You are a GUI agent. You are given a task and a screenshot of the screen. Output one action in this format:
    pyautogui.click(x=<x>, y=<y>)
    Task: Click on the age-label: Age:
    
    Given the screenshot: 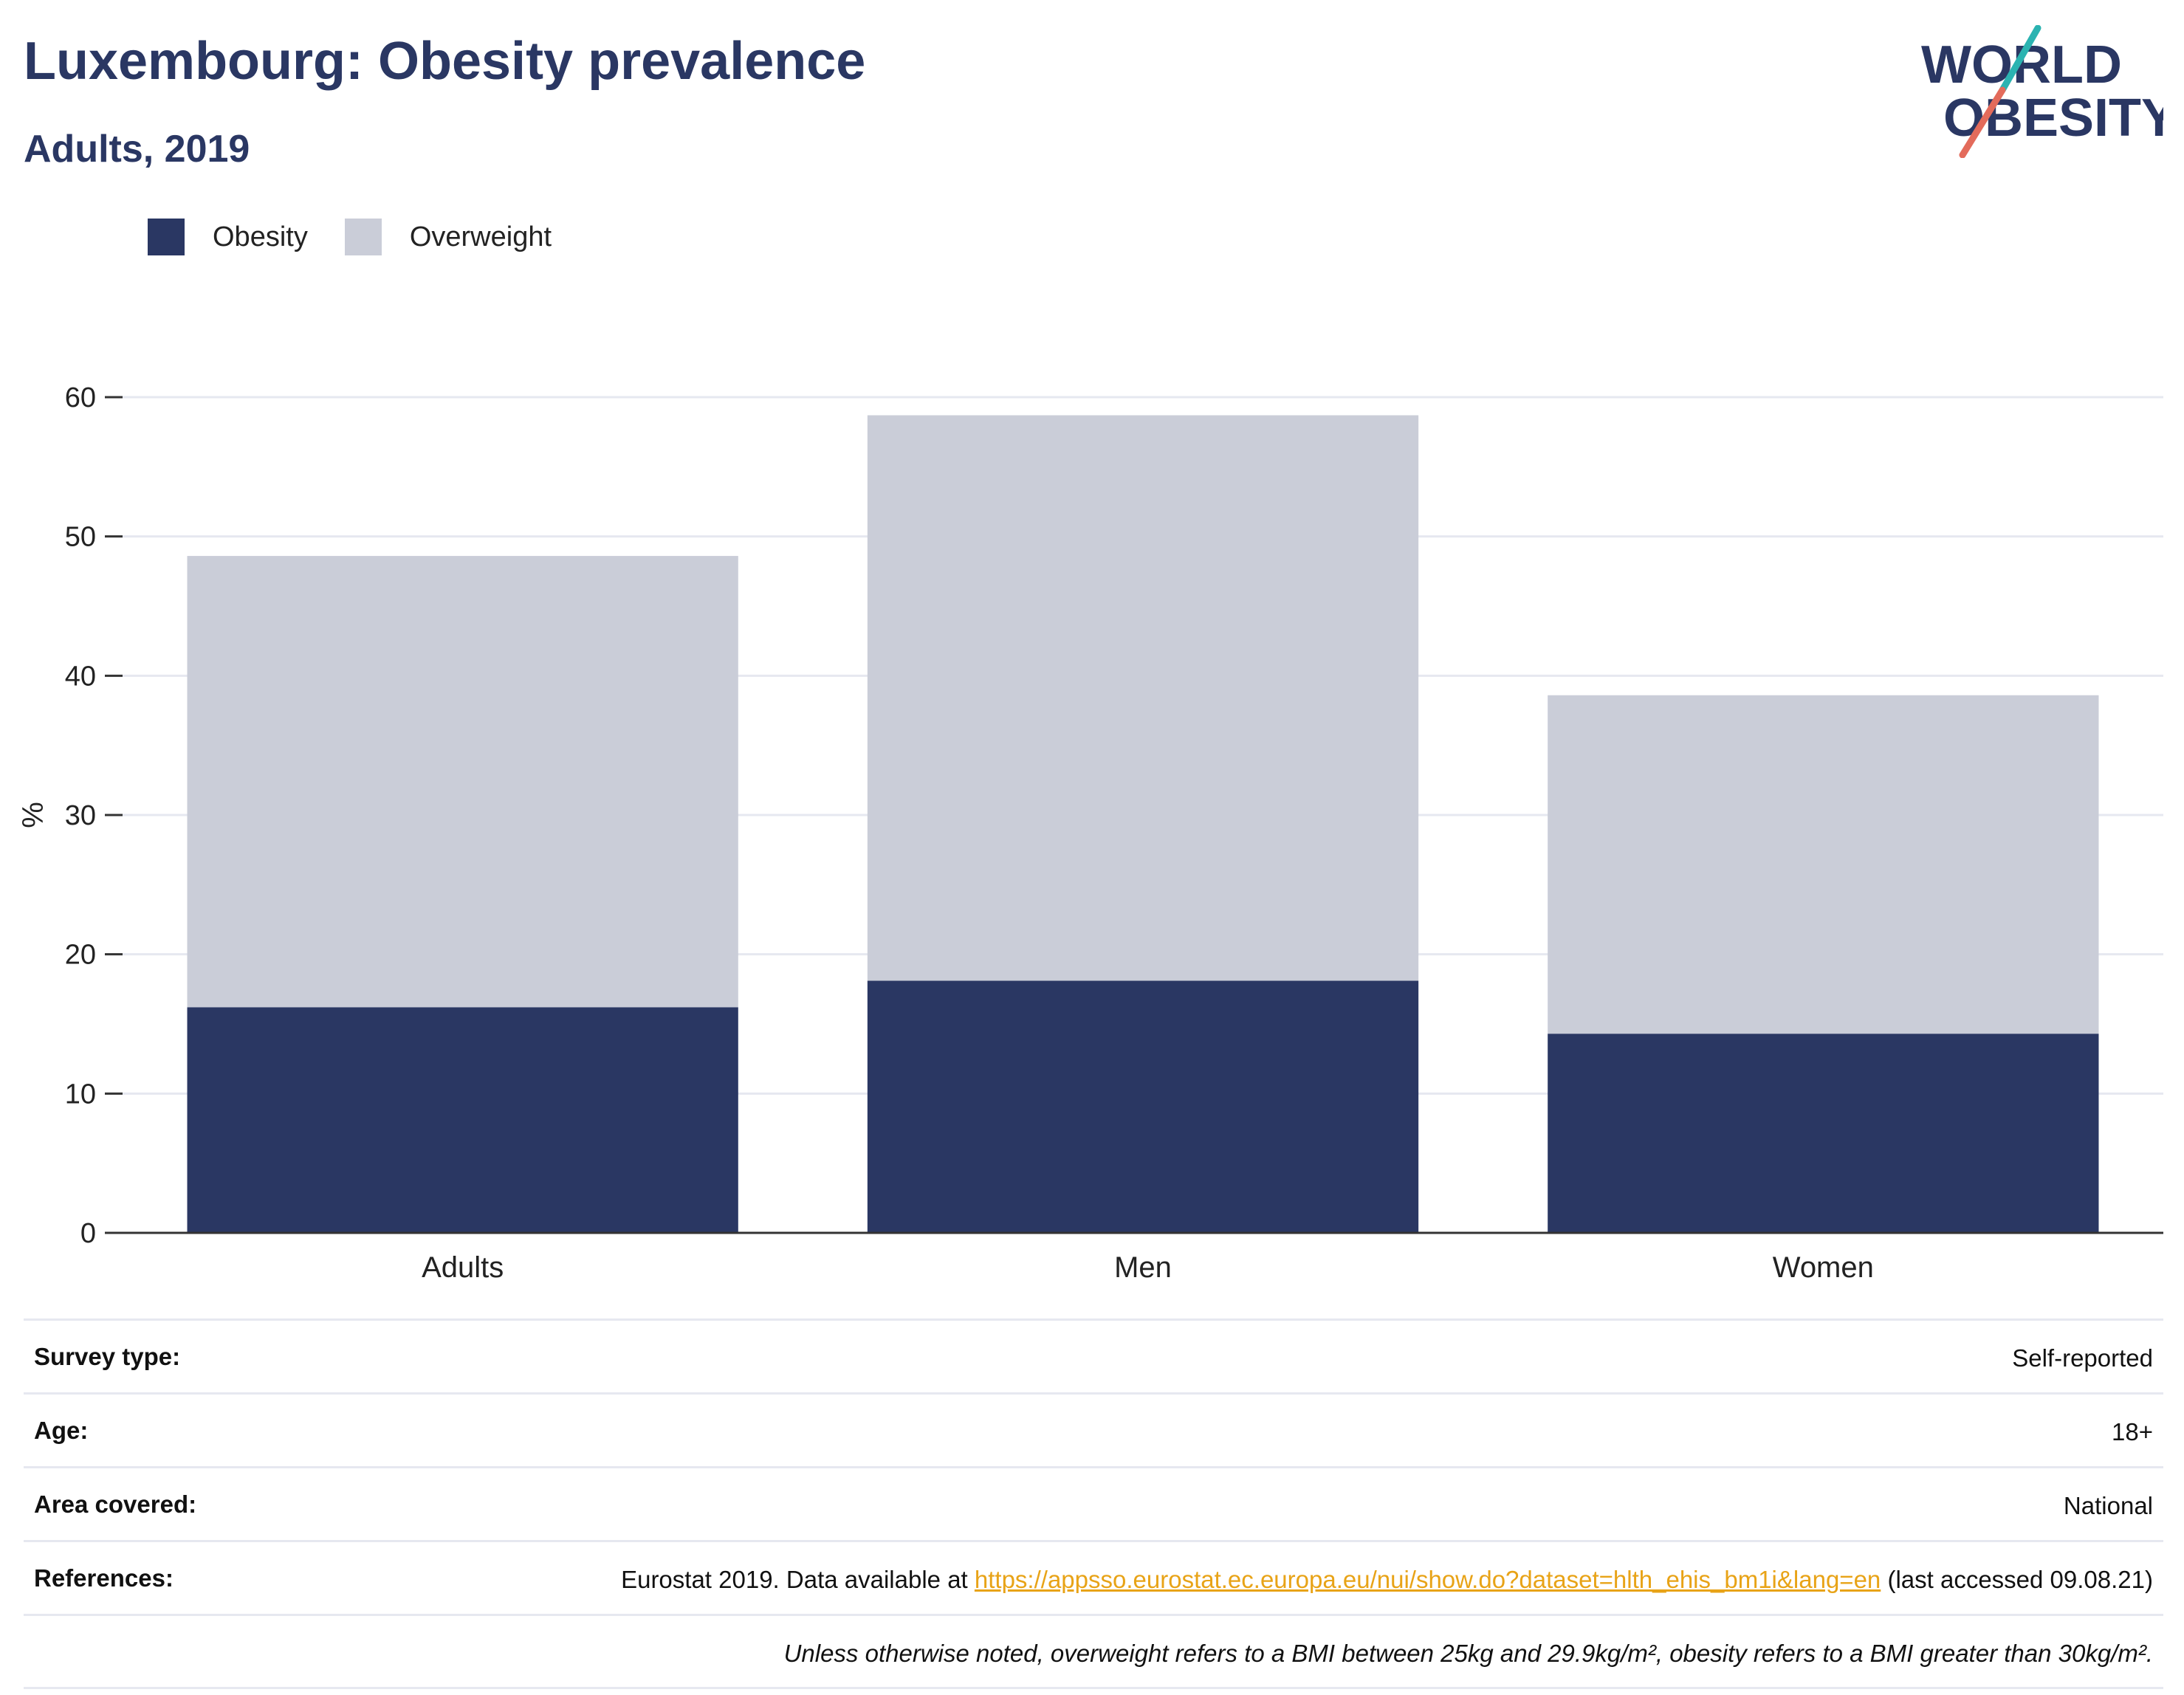 What is the action you would take?
    pyautogui.click(x=62, y=1430)
    